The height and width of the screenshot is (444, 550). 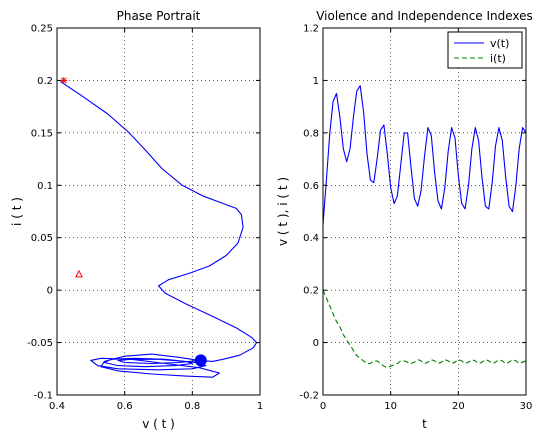 What do you see at coordinates (200, 360) in the screenshot?
I see `chart1-end-point-marker` at bounding box center [200, 360].